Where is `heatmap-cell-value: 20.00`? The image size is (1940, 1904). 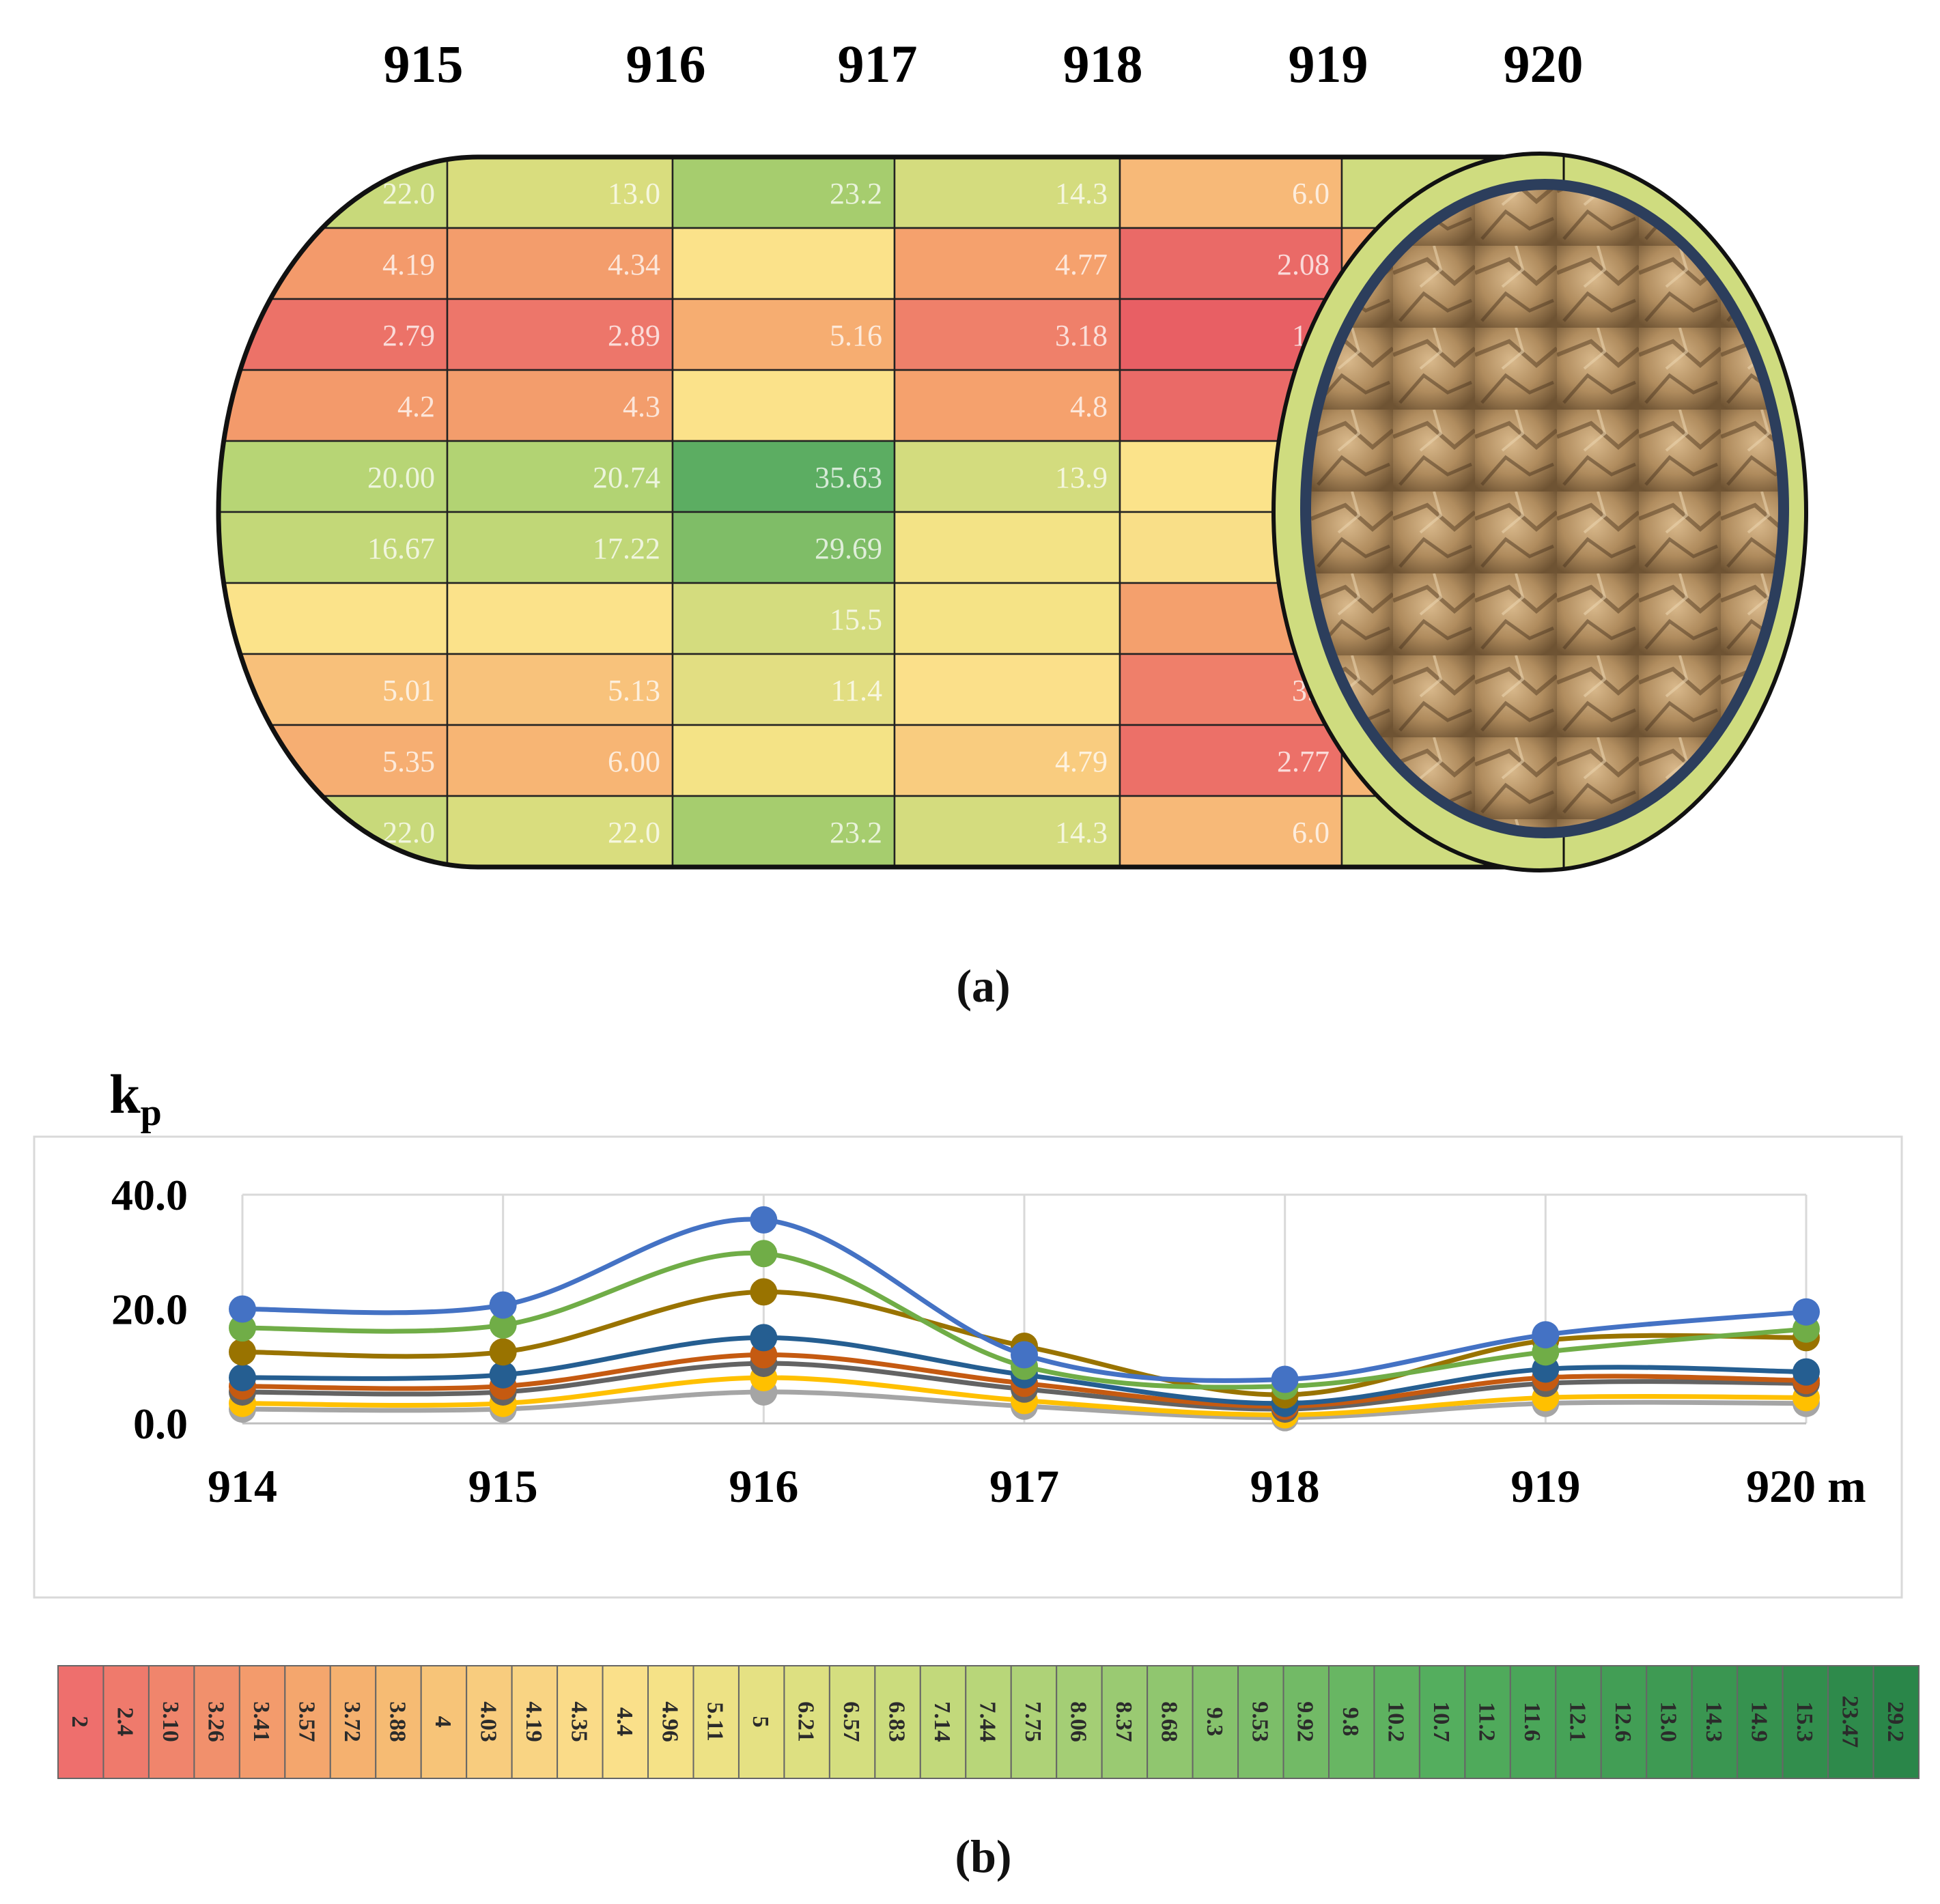 heatmap-cell-value: 20.00 is located at coordinates (401, 477).